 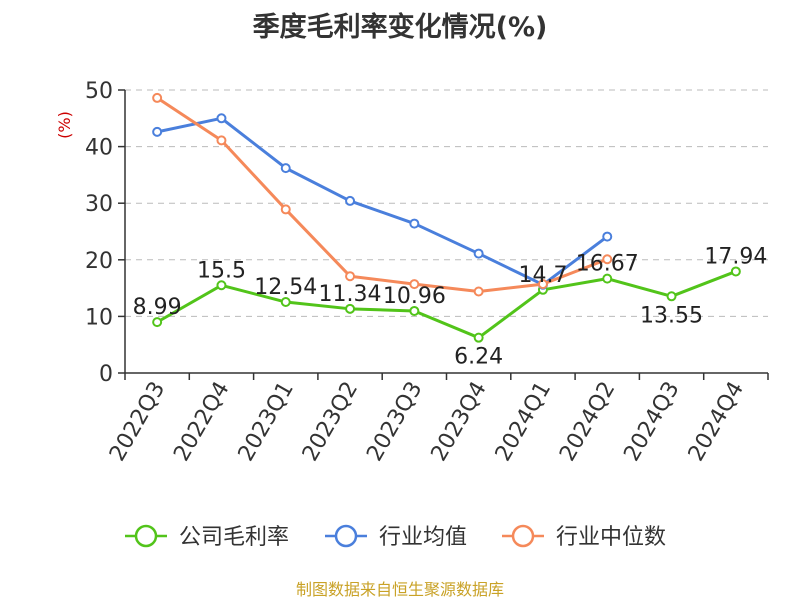 I want to click on y-tick-label: 0, so click(x=106, y=374).